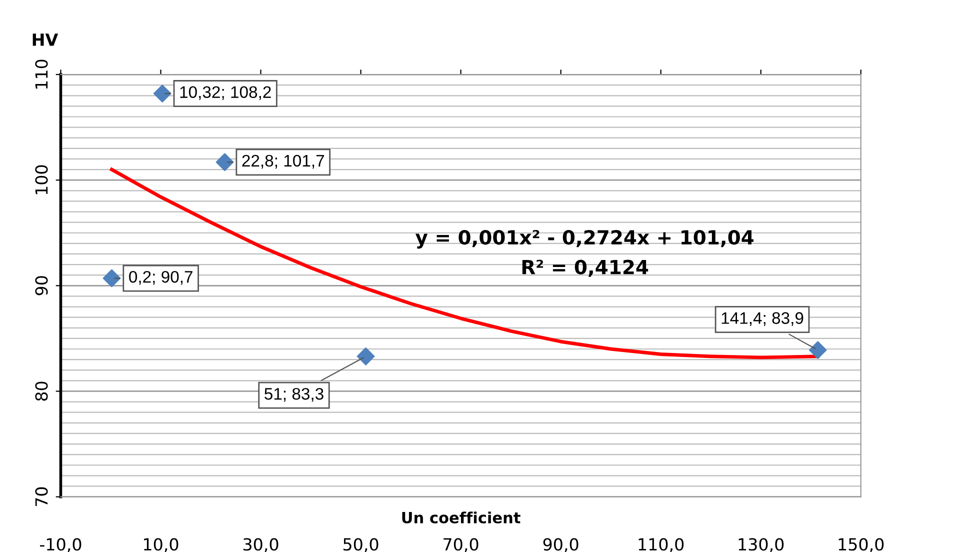 This screenshot has height=552, width=964. Describe the element at coordinates (584, 239) in the screenshot. I see `annotation: y = 0,001x² - 0,2724x + 101,04` at that location.